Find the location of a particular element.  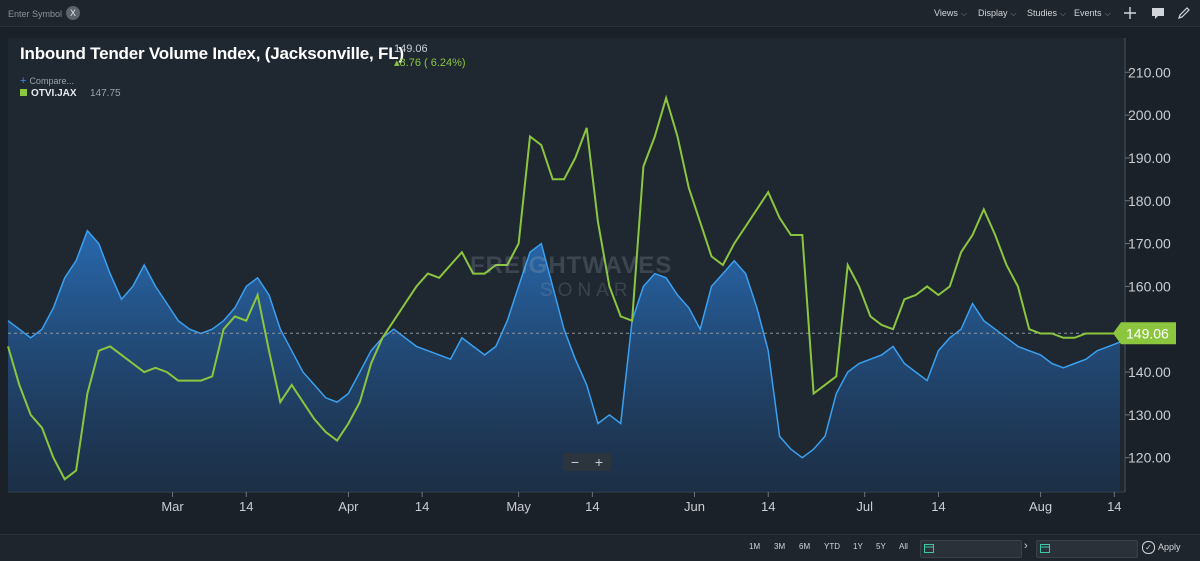

y-tick-label: 210.00 is located at coordinates (1149, 72).